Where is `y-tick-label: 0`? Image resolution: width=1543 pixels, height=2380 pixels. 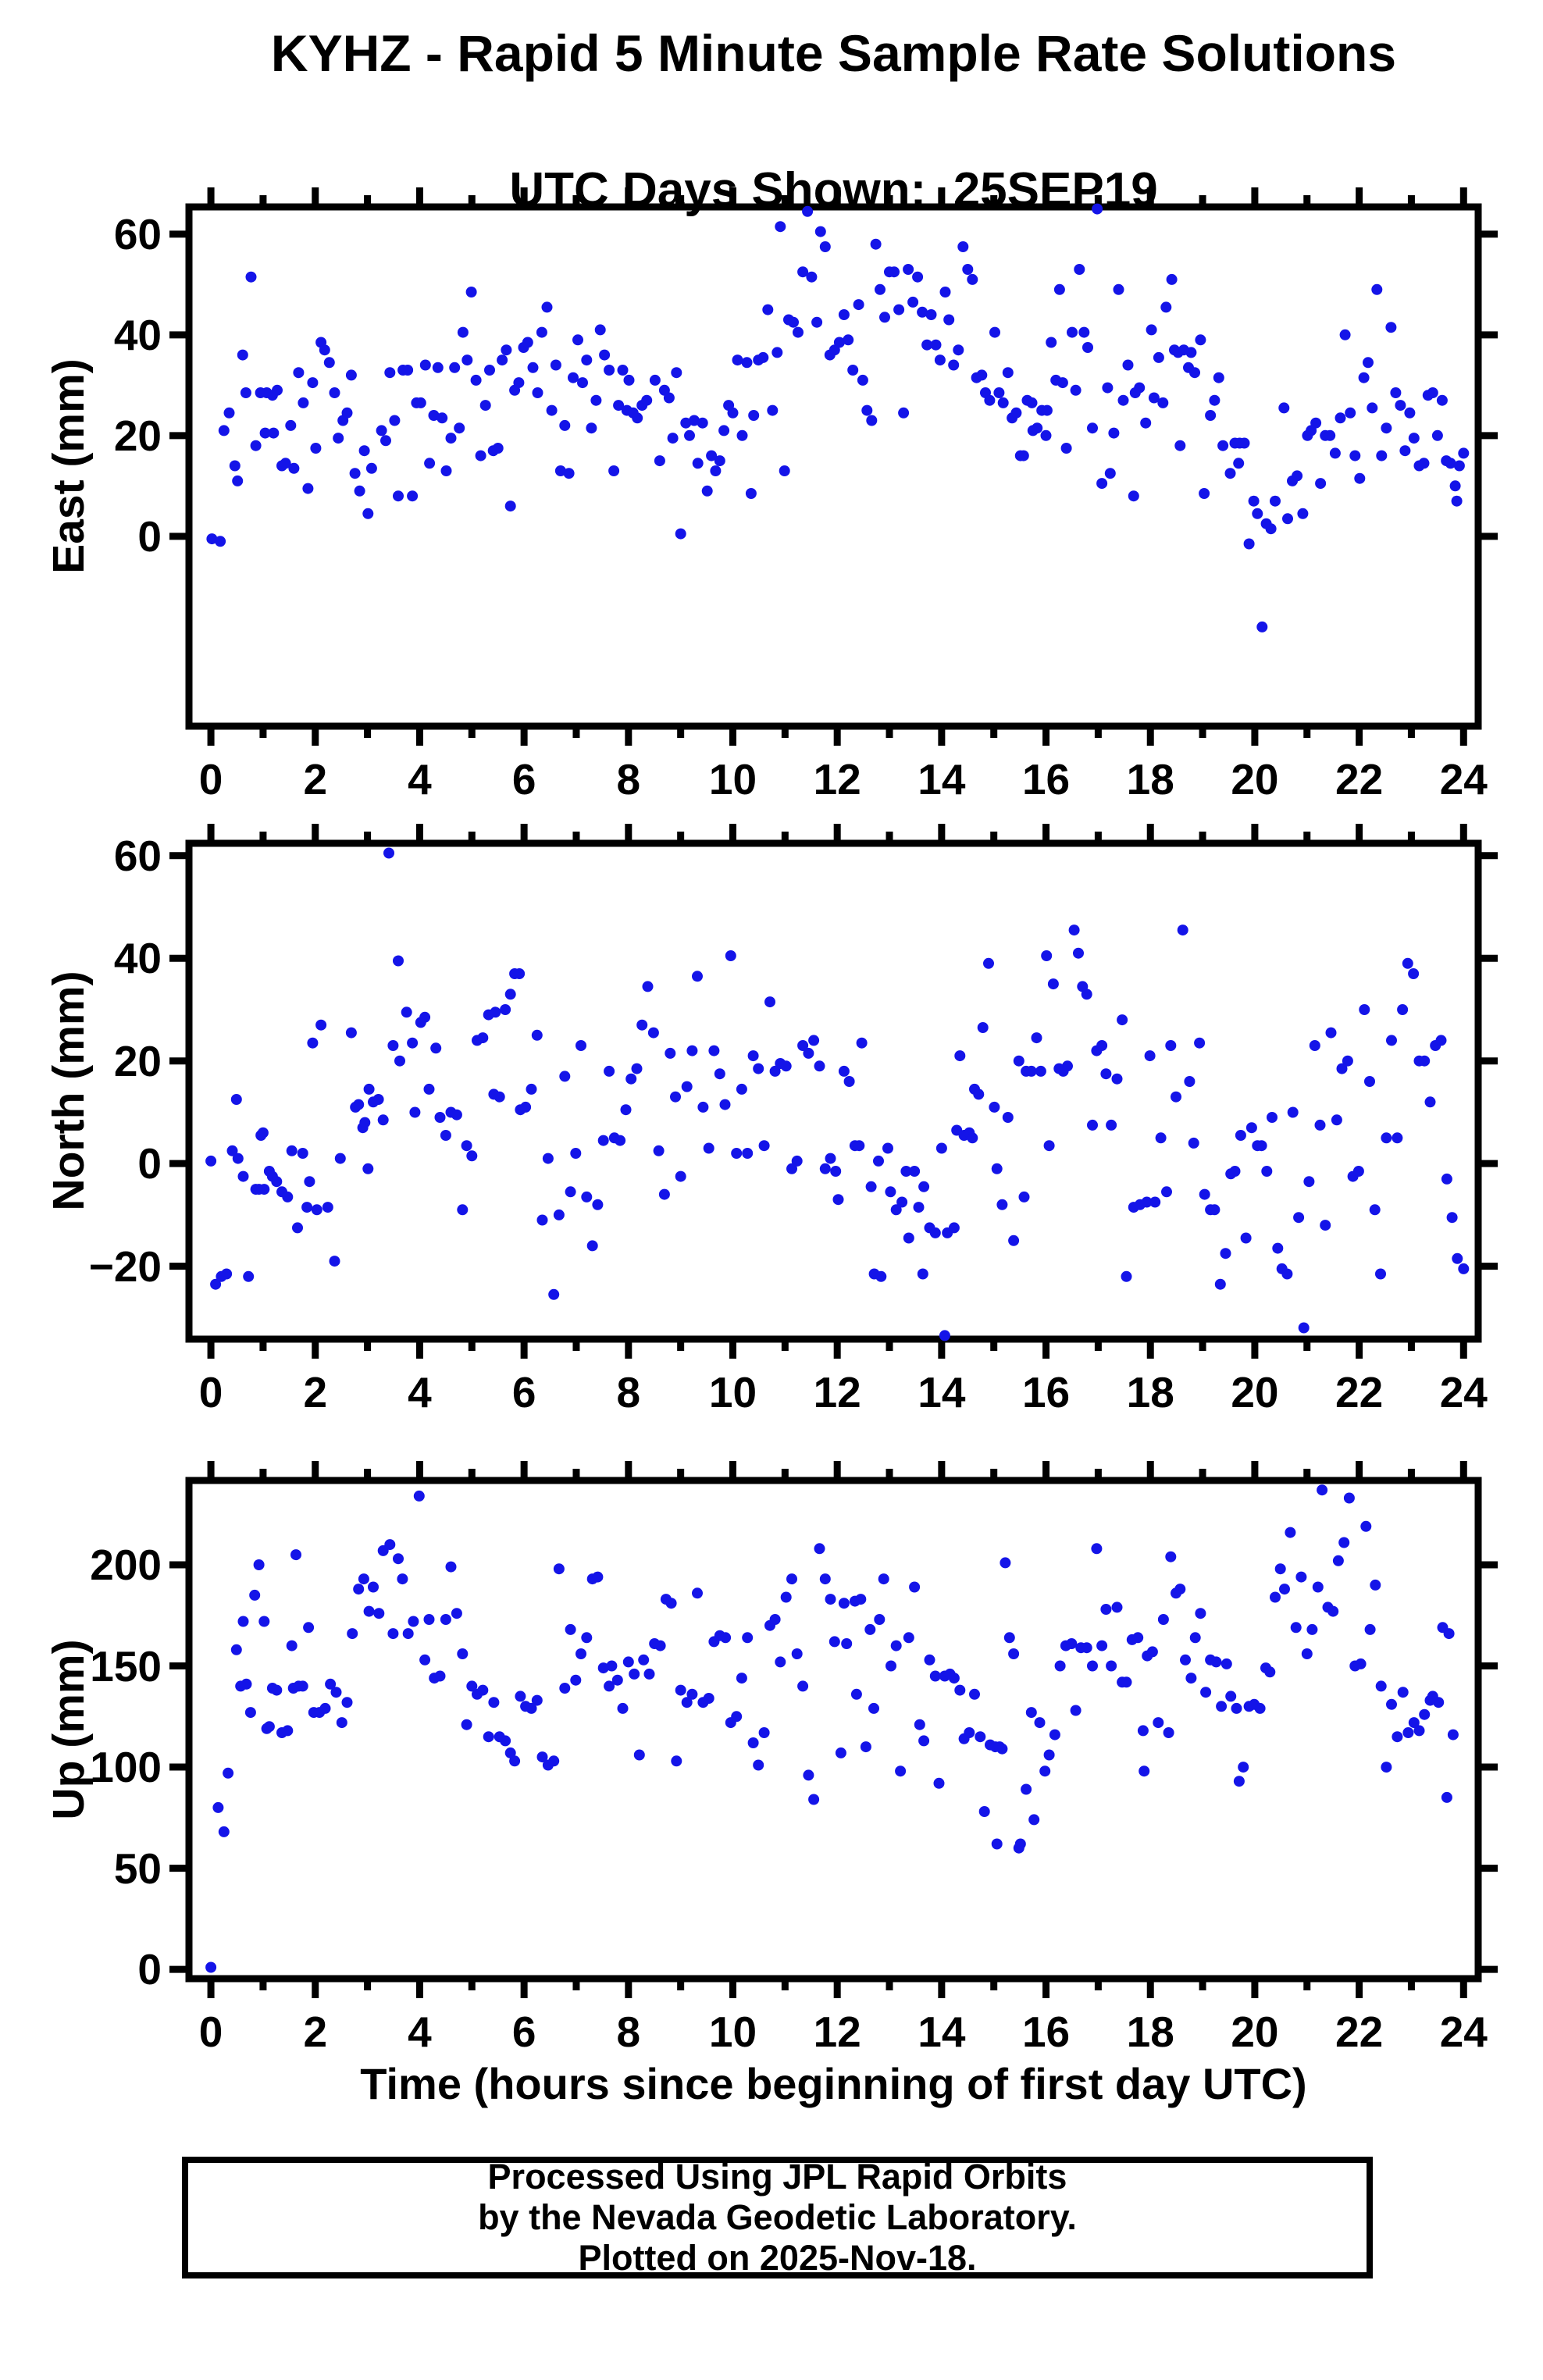 y-tick-label: 0 is located at coordinates (149, 1969).